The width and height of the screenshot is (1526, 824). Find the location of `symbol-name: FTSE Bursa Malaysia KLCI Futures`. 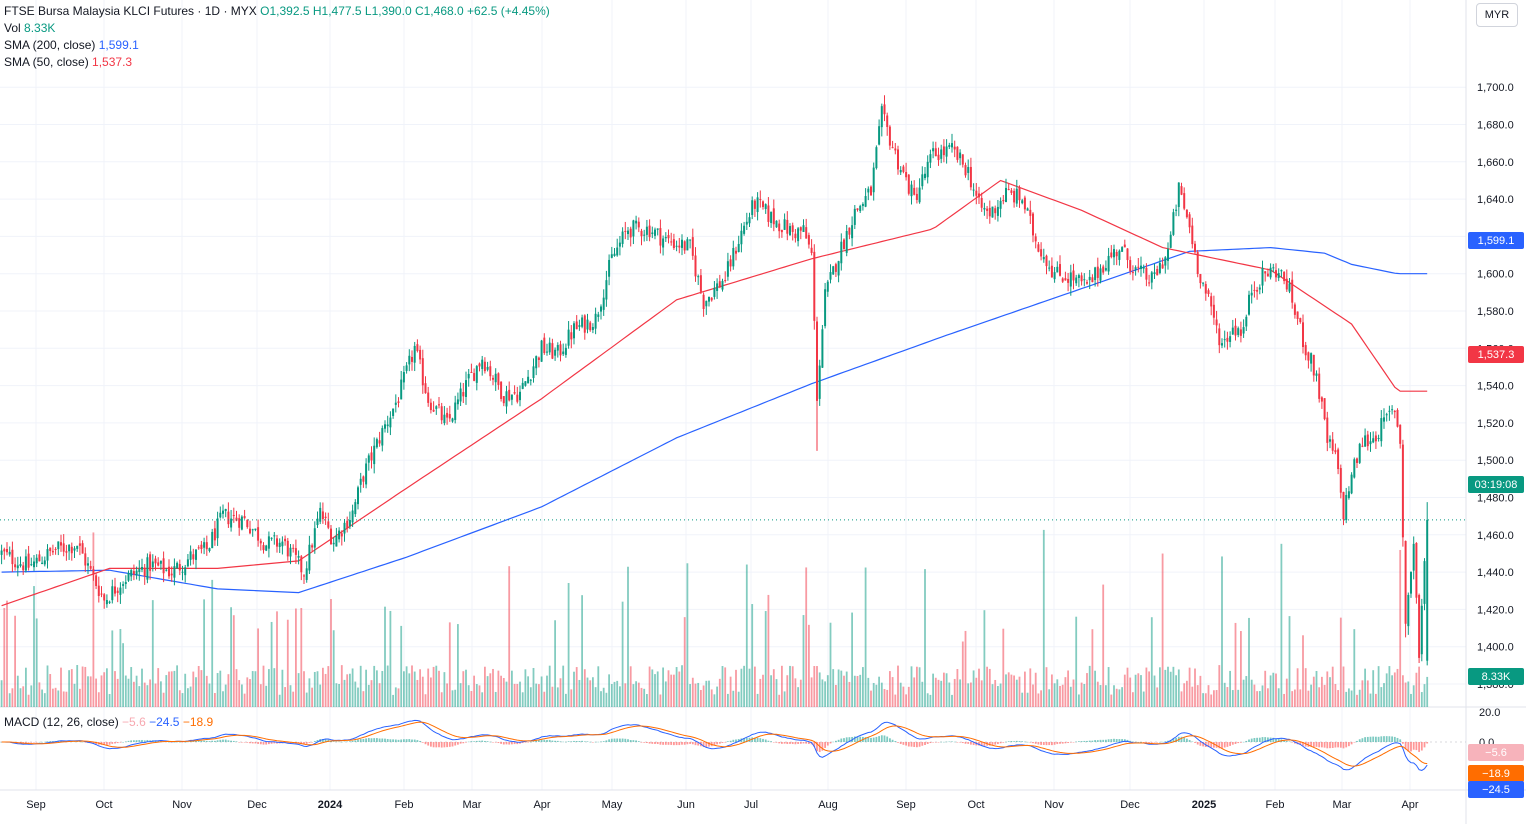

symbol-name: FTSE Bursa Malaysia KLCI Futures is located at coordinates (99, 11).